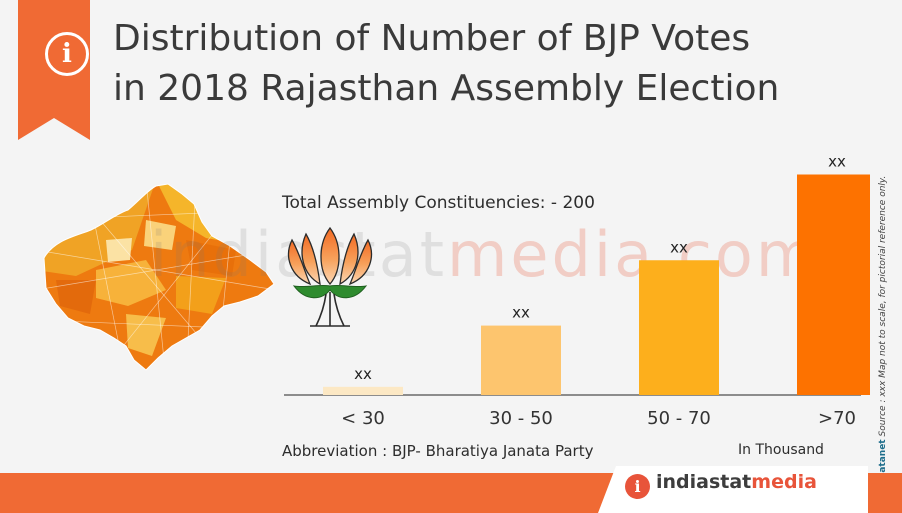 The image size is (902, 513). What do you see at coordinates (67, 54) in the screenshot?
I see `info-icon: i` at bounding box center [67, 54].